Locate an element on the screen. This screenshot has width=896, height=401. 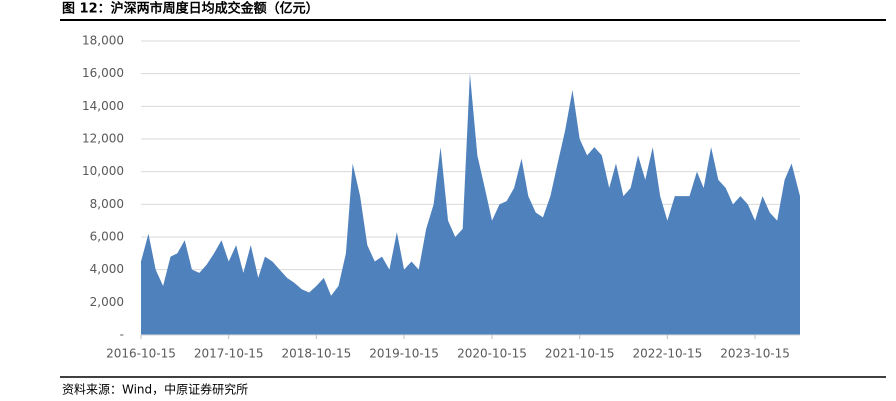
x-tick-label: 2022-10-15 is located at coordinates (668, 354).